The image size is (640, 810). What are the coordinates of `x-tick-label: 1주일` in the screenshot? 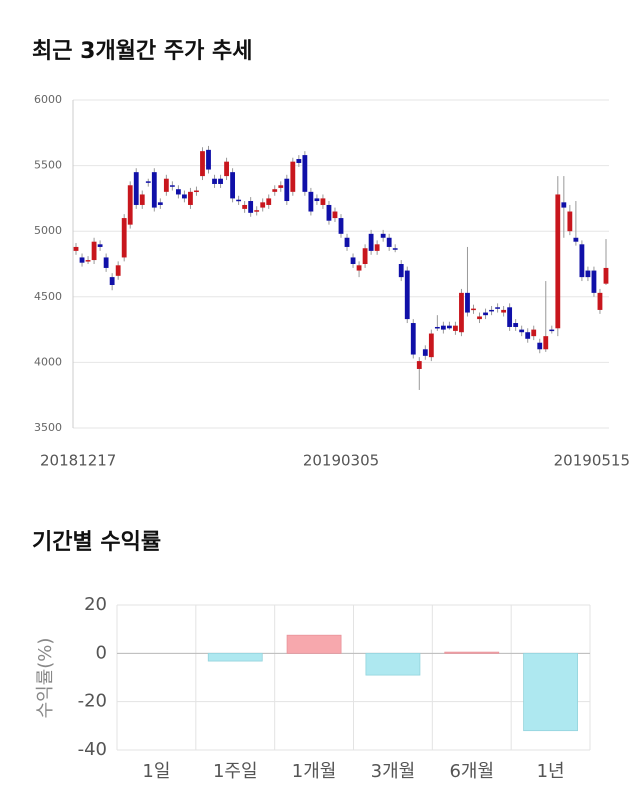 It's located at (235, 771).